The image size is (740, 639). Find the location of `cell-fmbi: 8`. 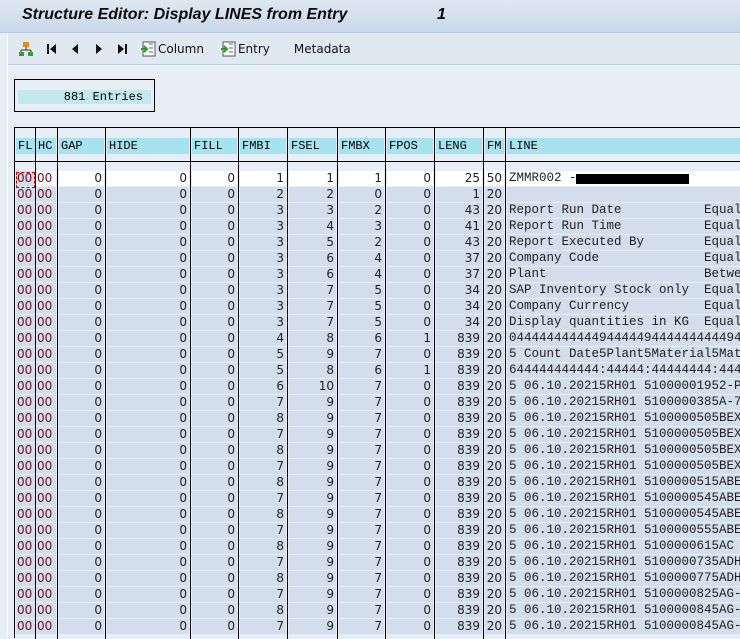

cell-fmbi: 8 is located at coordinates (263, 610).